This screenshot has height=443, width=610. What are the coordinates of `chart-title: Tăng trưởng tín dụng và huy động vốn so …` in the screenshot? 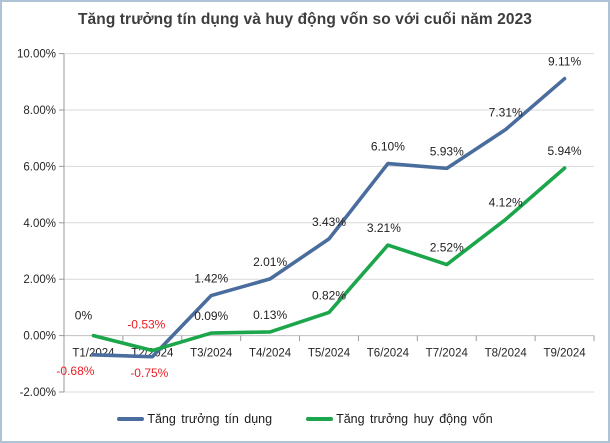 It's located at (305, 19).